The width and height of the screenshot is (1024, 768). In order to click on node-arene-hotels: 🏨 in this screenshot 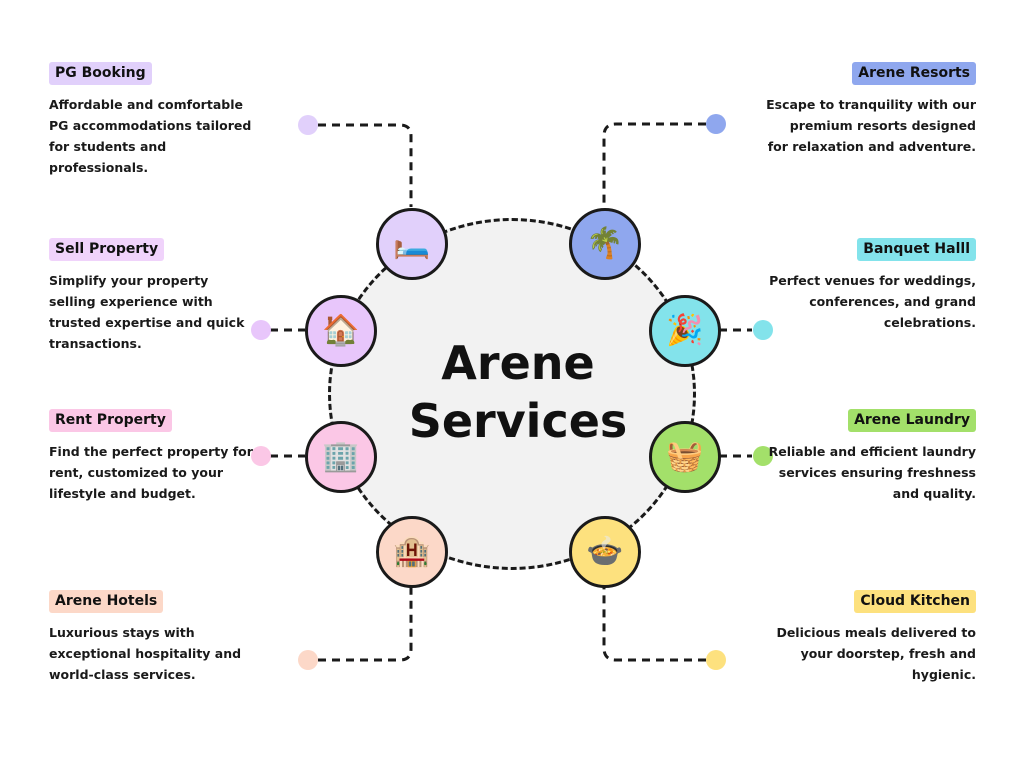, I will do `click(412, 552)`.